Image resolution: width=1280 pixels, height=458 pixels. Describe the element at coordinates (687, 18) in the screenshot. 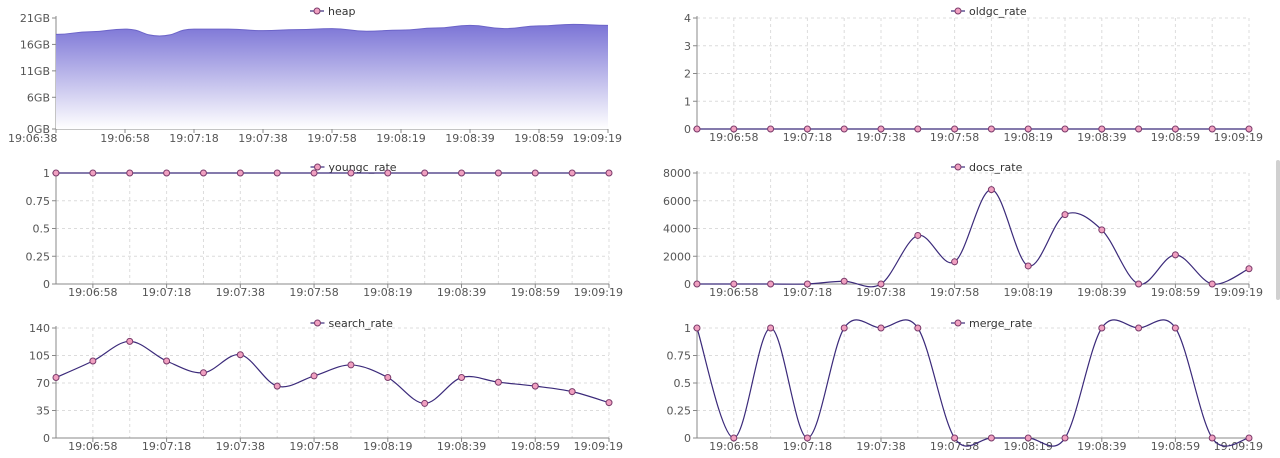

I see `y-tick-label: 4` at that location.